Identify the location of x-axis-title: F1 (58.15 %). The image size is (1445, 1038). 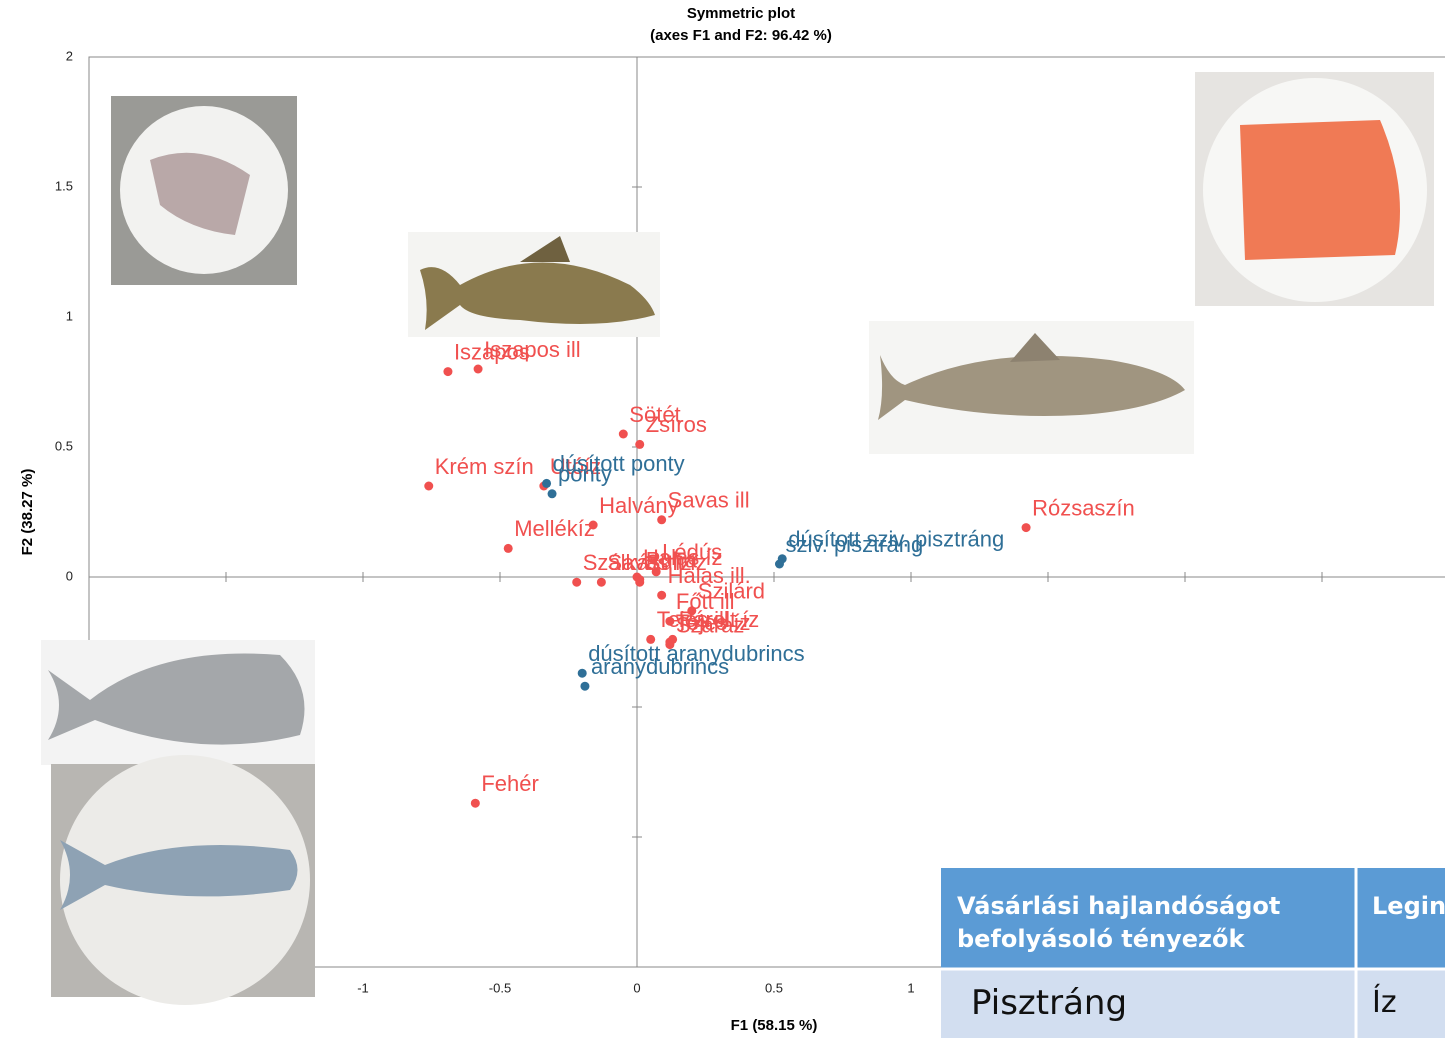
(774, 1025).